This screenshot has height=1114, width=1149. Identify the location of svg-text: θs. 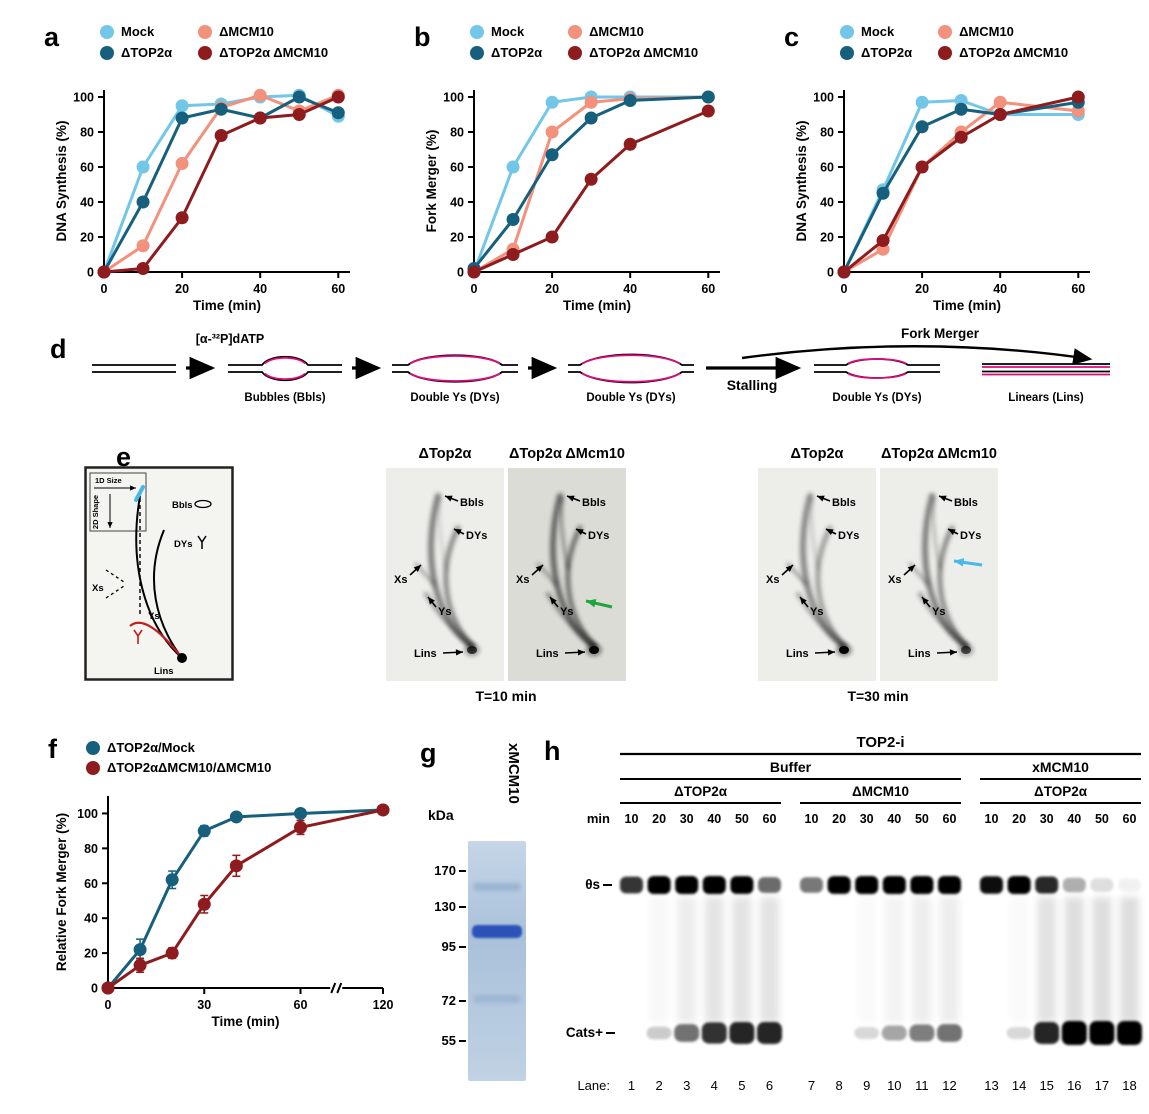
(592, 884).